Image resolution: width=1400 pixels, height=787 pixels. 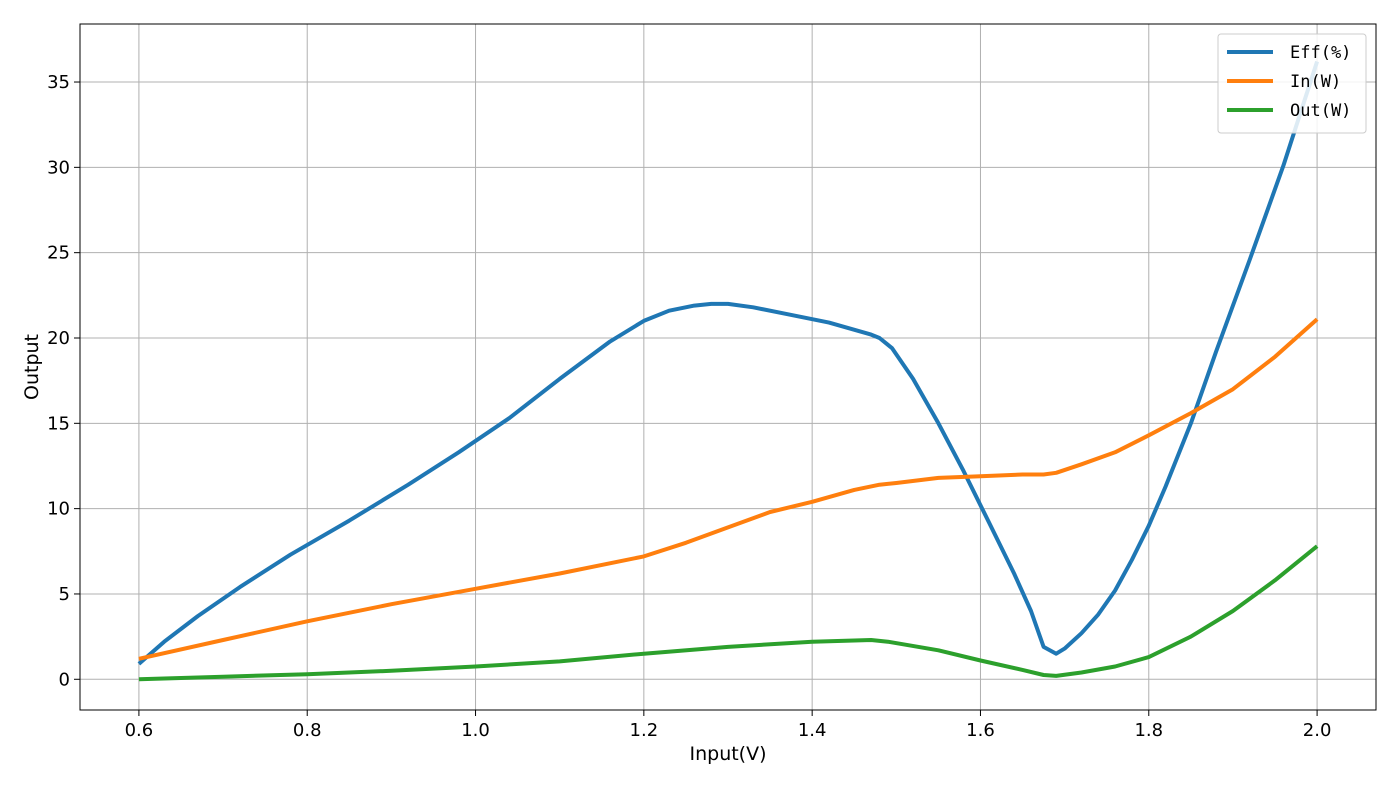 What do you see at coordinates (1320, 111) in the screenshot?
I see `legend-entry-label: Out(W)` at bounding box center [1320, 111].